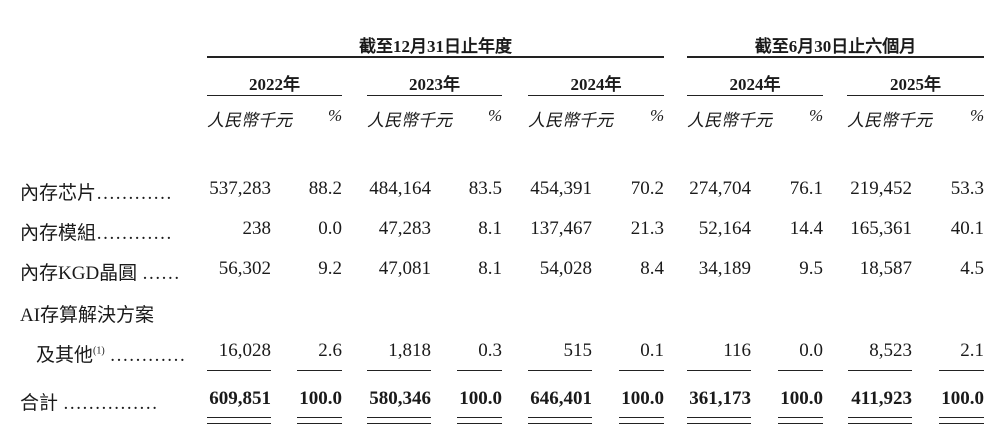 This screenshot has height=445, width=1000. I want to click on cell-amount: 52,164, so click(724, 228).